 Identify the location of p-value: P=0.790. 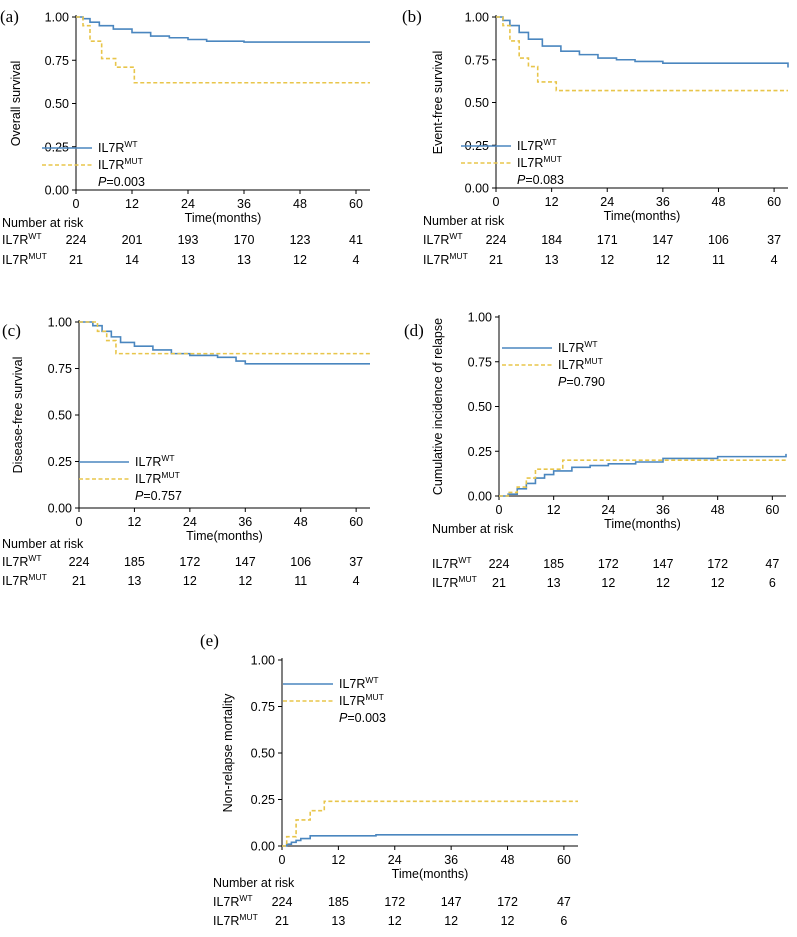
(581, 382).